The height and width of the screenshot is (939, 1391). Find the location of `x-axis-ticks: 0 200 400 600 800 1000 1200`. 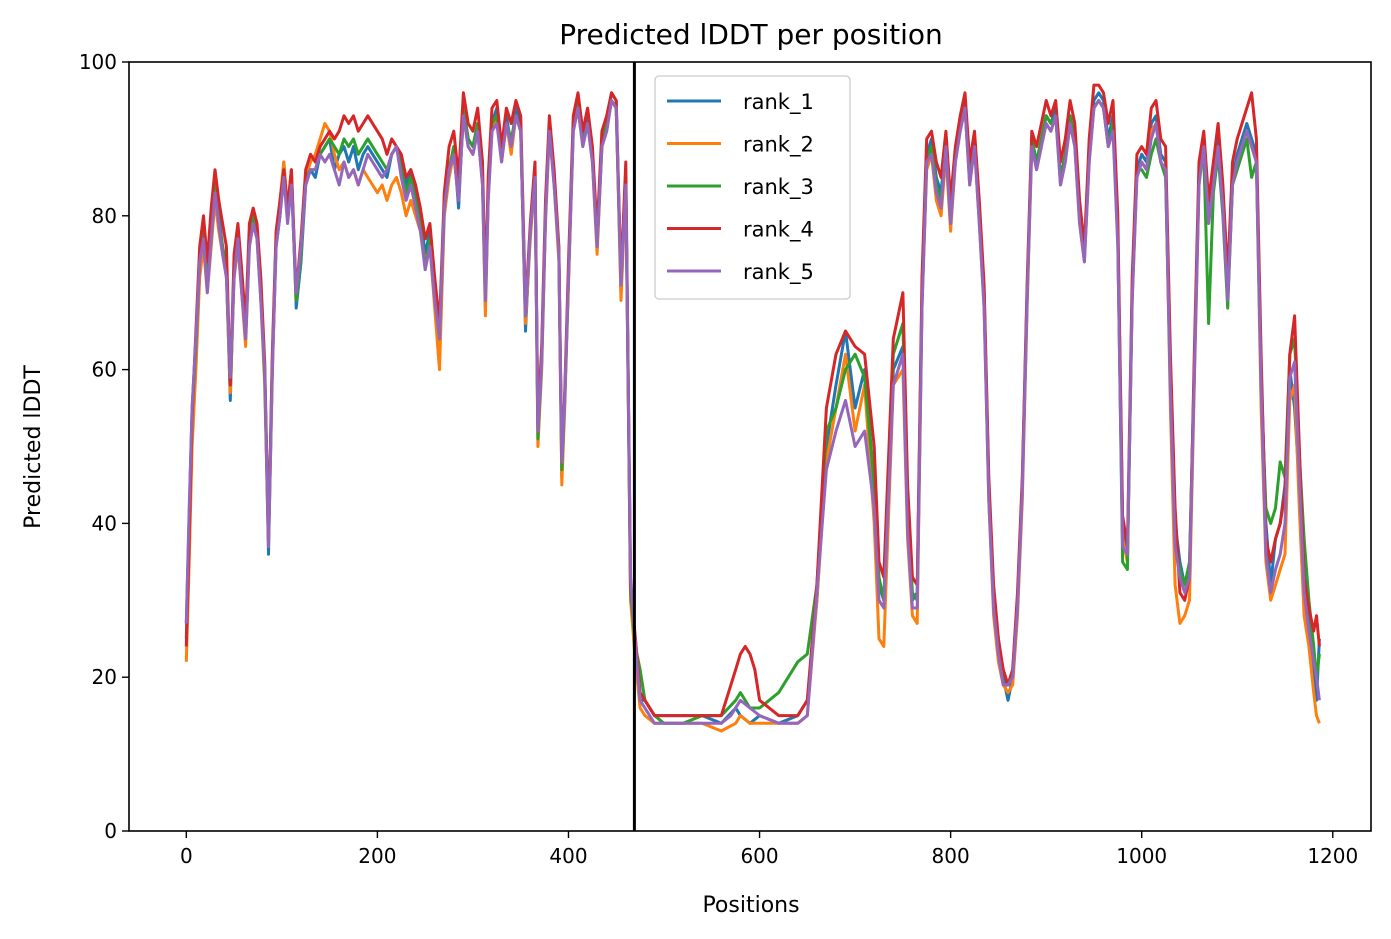

x-axis-ticks: 0 200 400 600 800 1000 1200 is located at coordinates (769, 849).